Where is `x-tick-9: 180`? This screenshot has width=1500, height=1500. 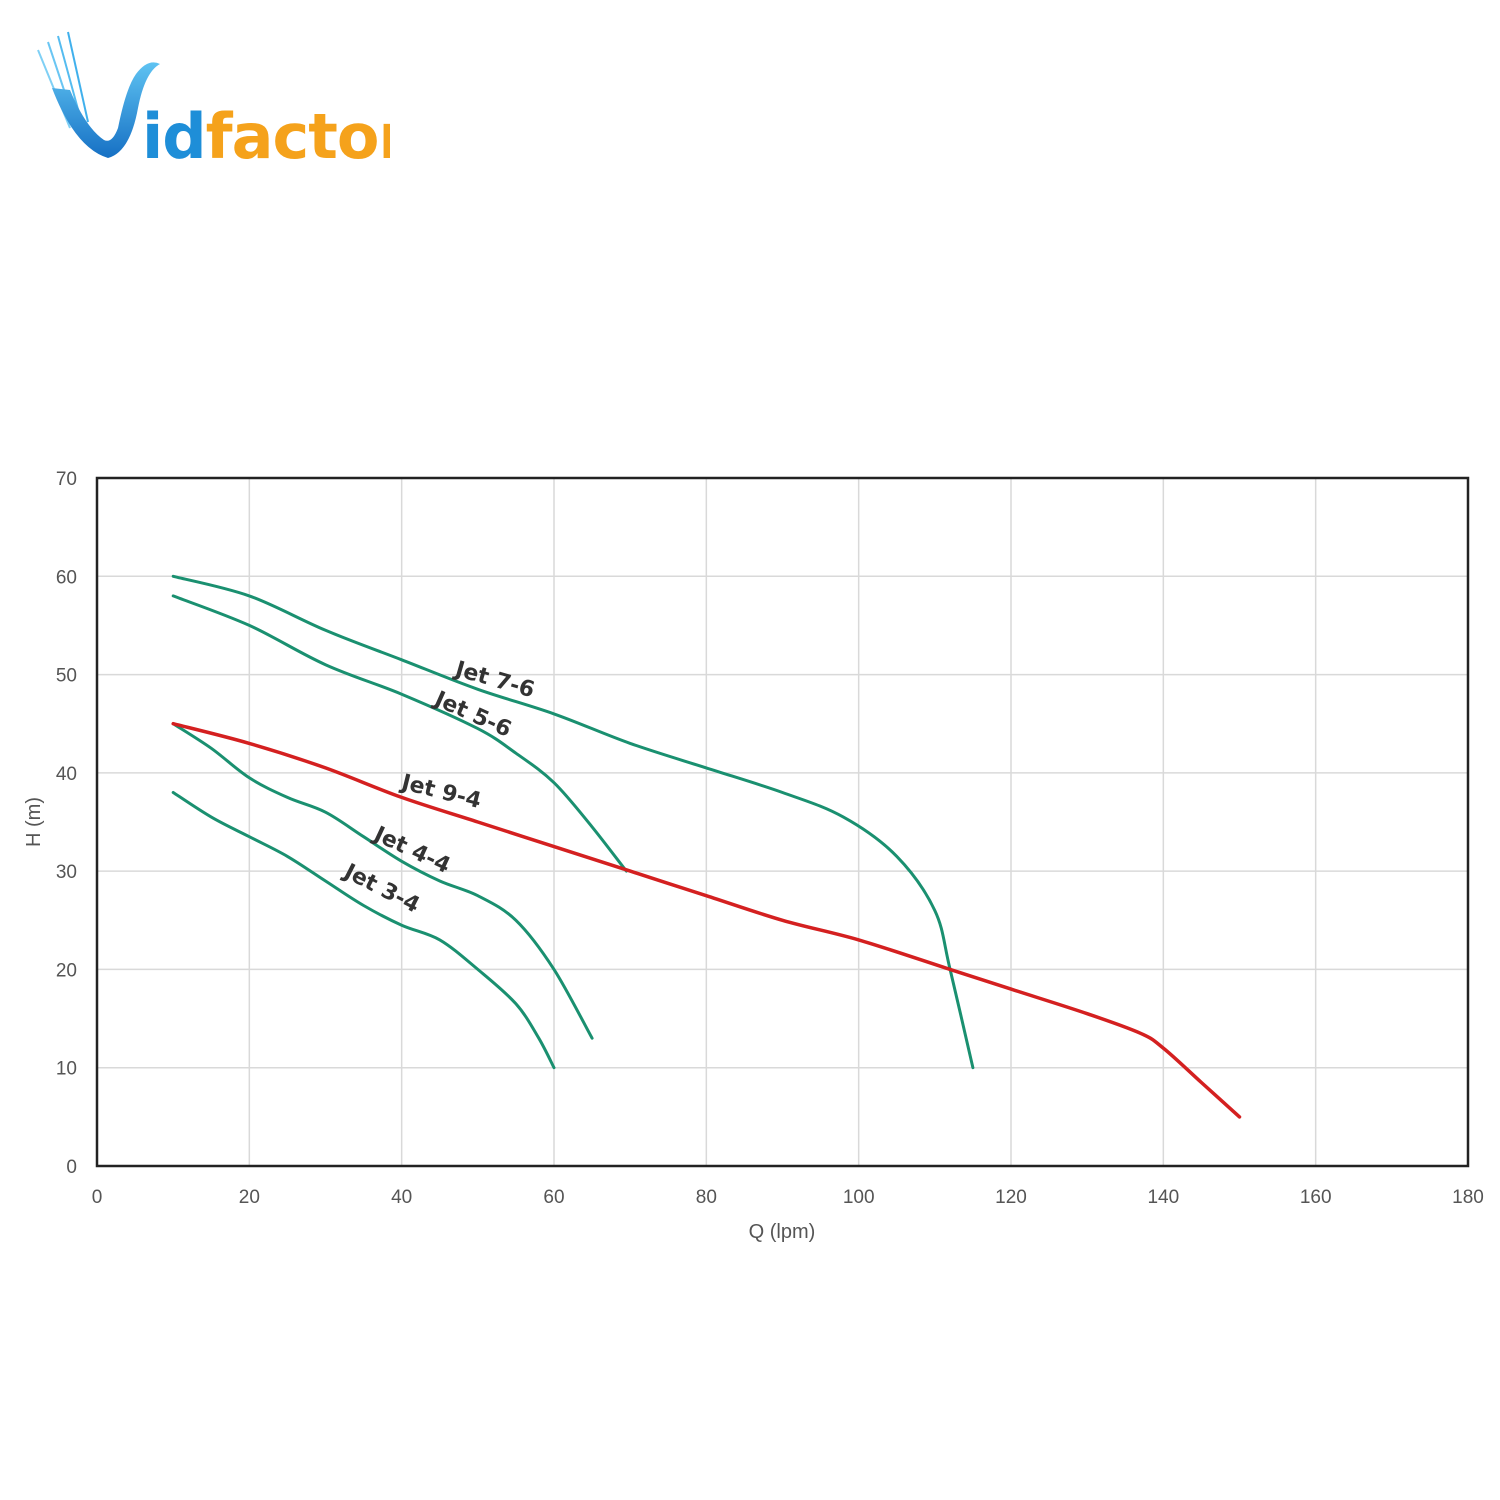
x-tick-9: 180 is located at coordinates (1468, 1197).